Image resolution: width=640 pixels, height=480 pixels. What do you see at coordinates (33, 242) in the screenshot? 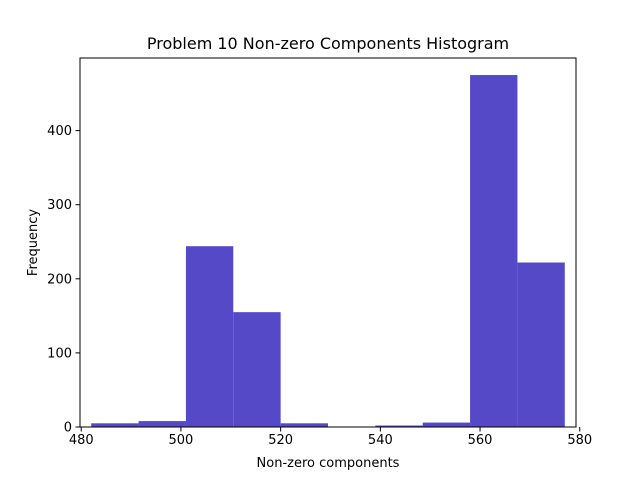
I see `y-axis-label: Frequency` at bounding box center [33, 242].